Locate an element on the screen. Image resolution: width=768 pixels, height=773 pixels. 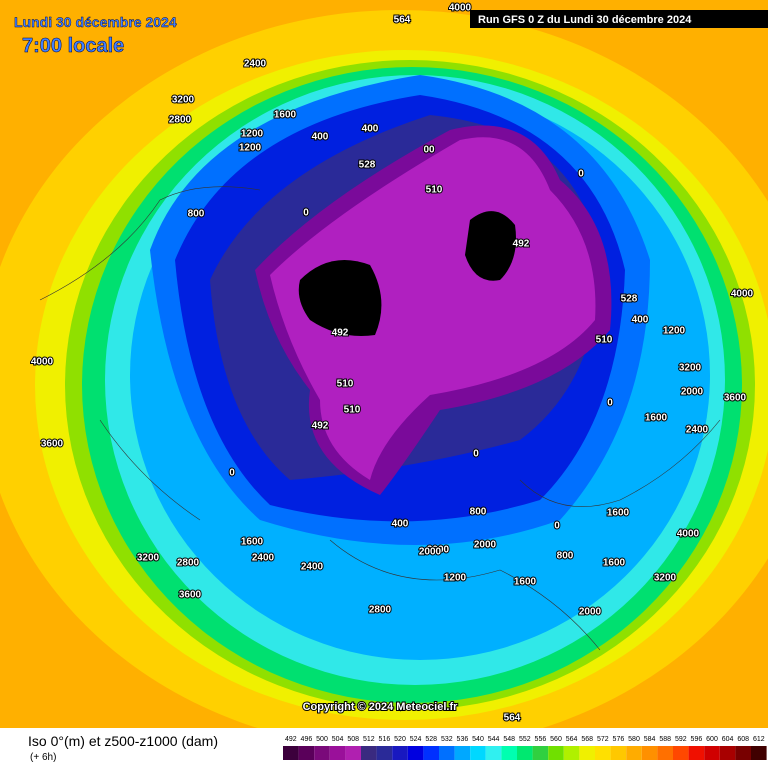
colorbar-label: 536 is located at coordinates (463, 739).